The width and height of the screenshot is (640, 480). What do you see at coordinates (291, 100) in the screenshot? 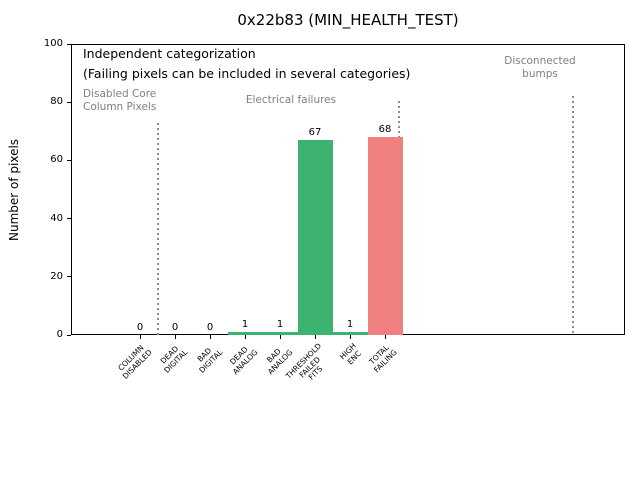
I see `section-label-electrical-failures: Electrical failures` at bounding box center [291, 100].